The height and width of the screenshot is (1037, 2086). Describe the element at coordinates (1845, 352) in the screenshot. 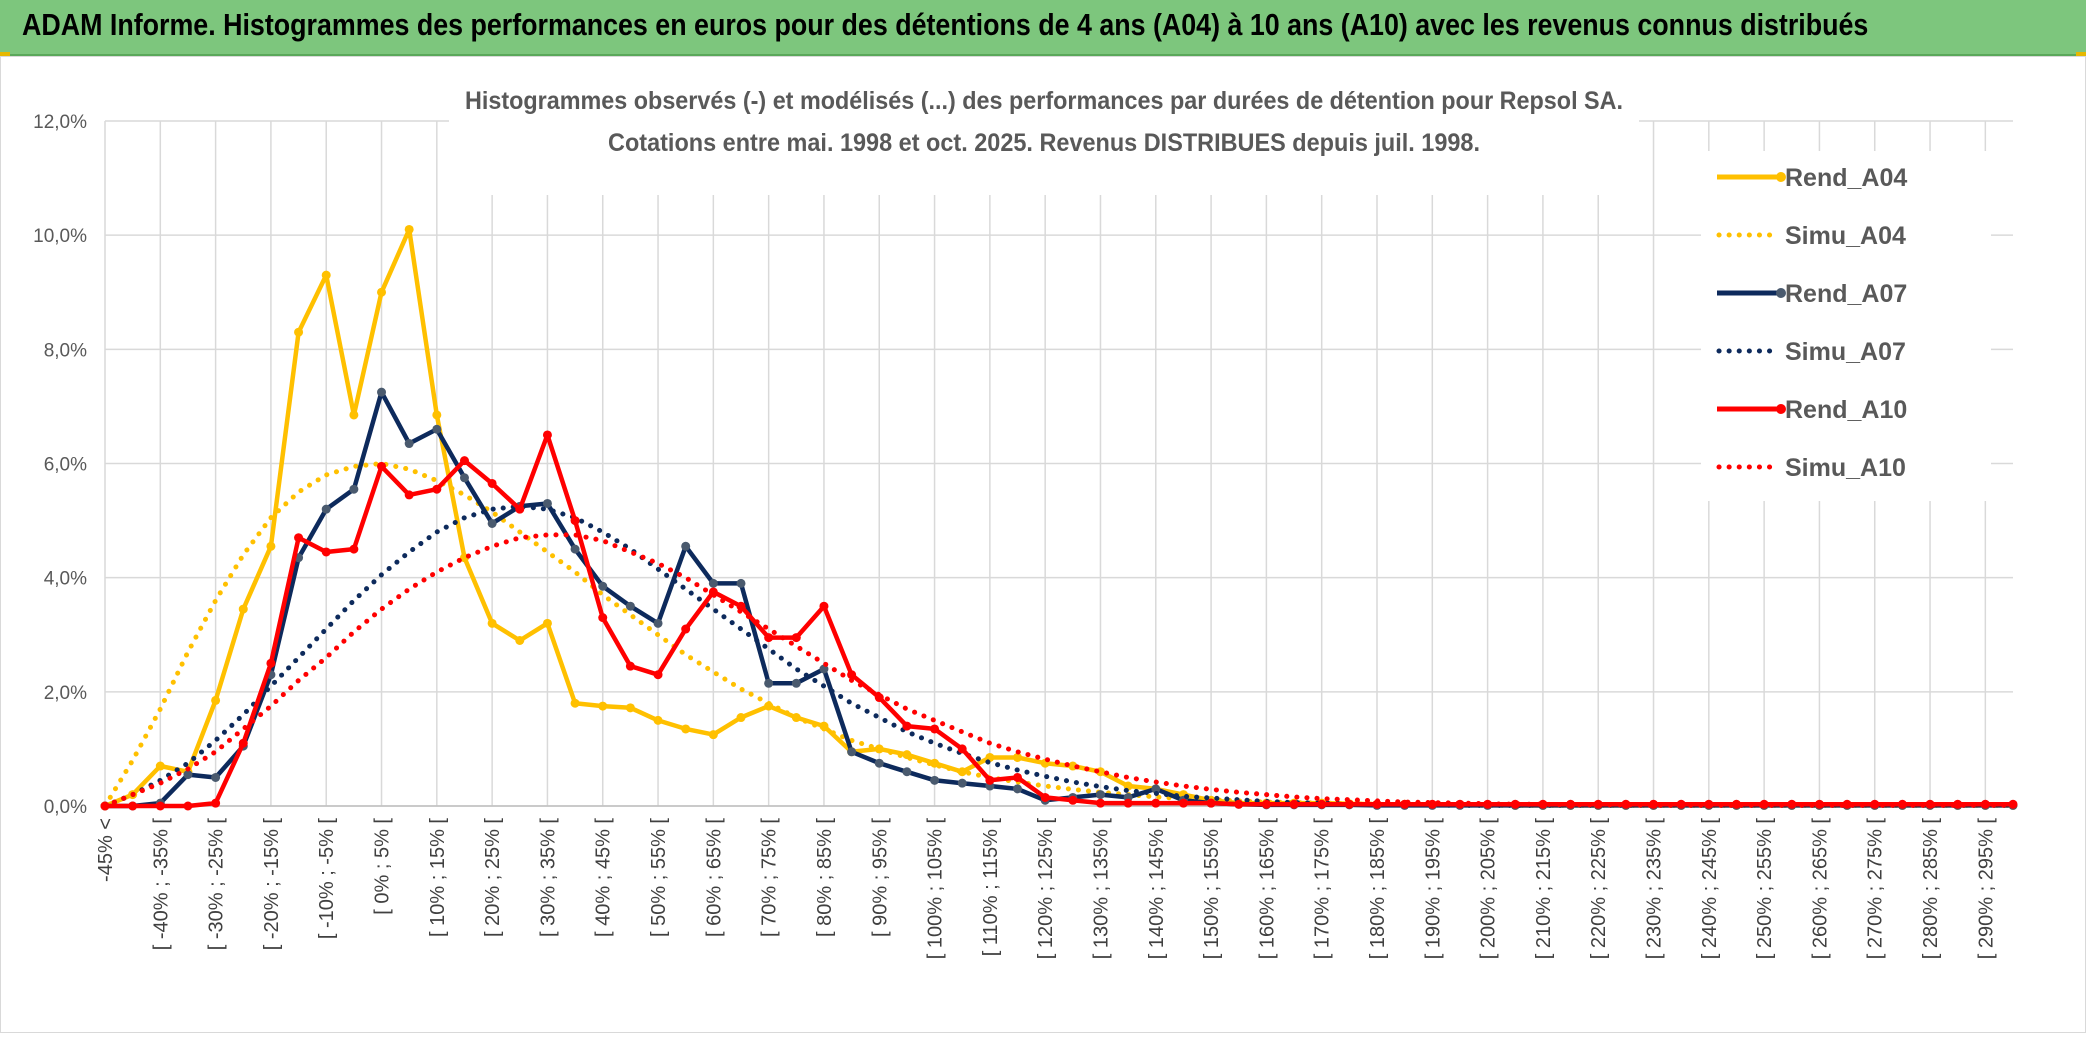

I see `legend-label-simu-a07: Simu_A07` at that location.